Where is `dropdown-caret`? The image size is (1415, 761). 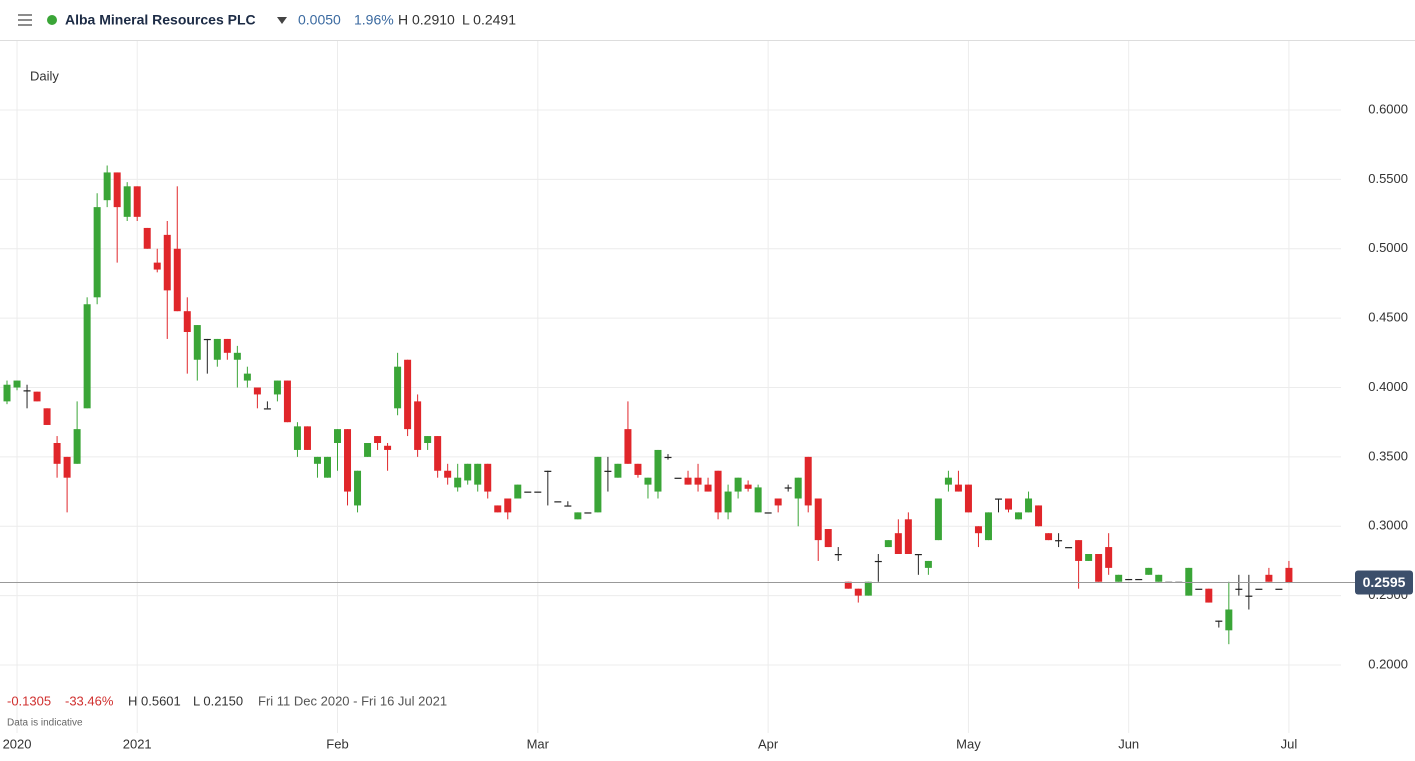
dropdown-caret is located at coordinates (282, 20).